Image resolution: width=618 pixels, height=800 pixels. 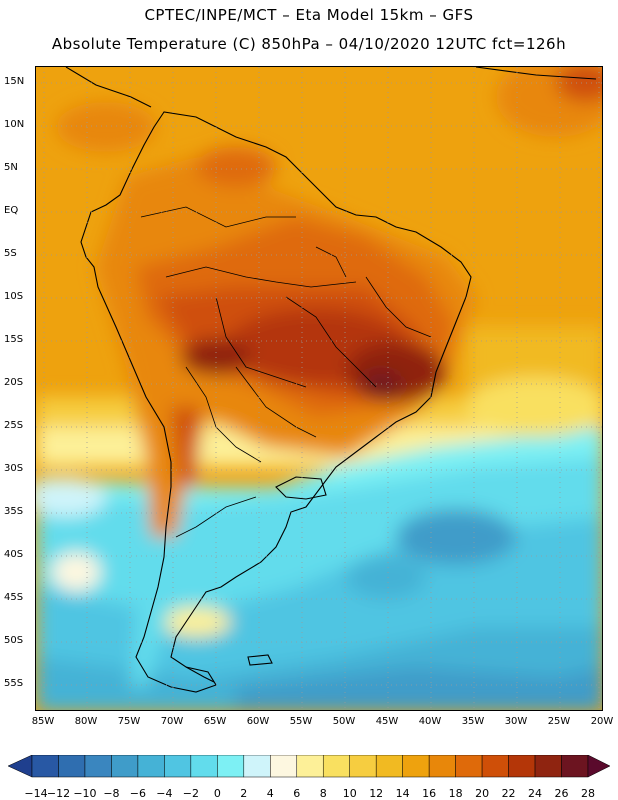 I want to click on colorbar-tick-label: 12, so click(x=376, y=793).